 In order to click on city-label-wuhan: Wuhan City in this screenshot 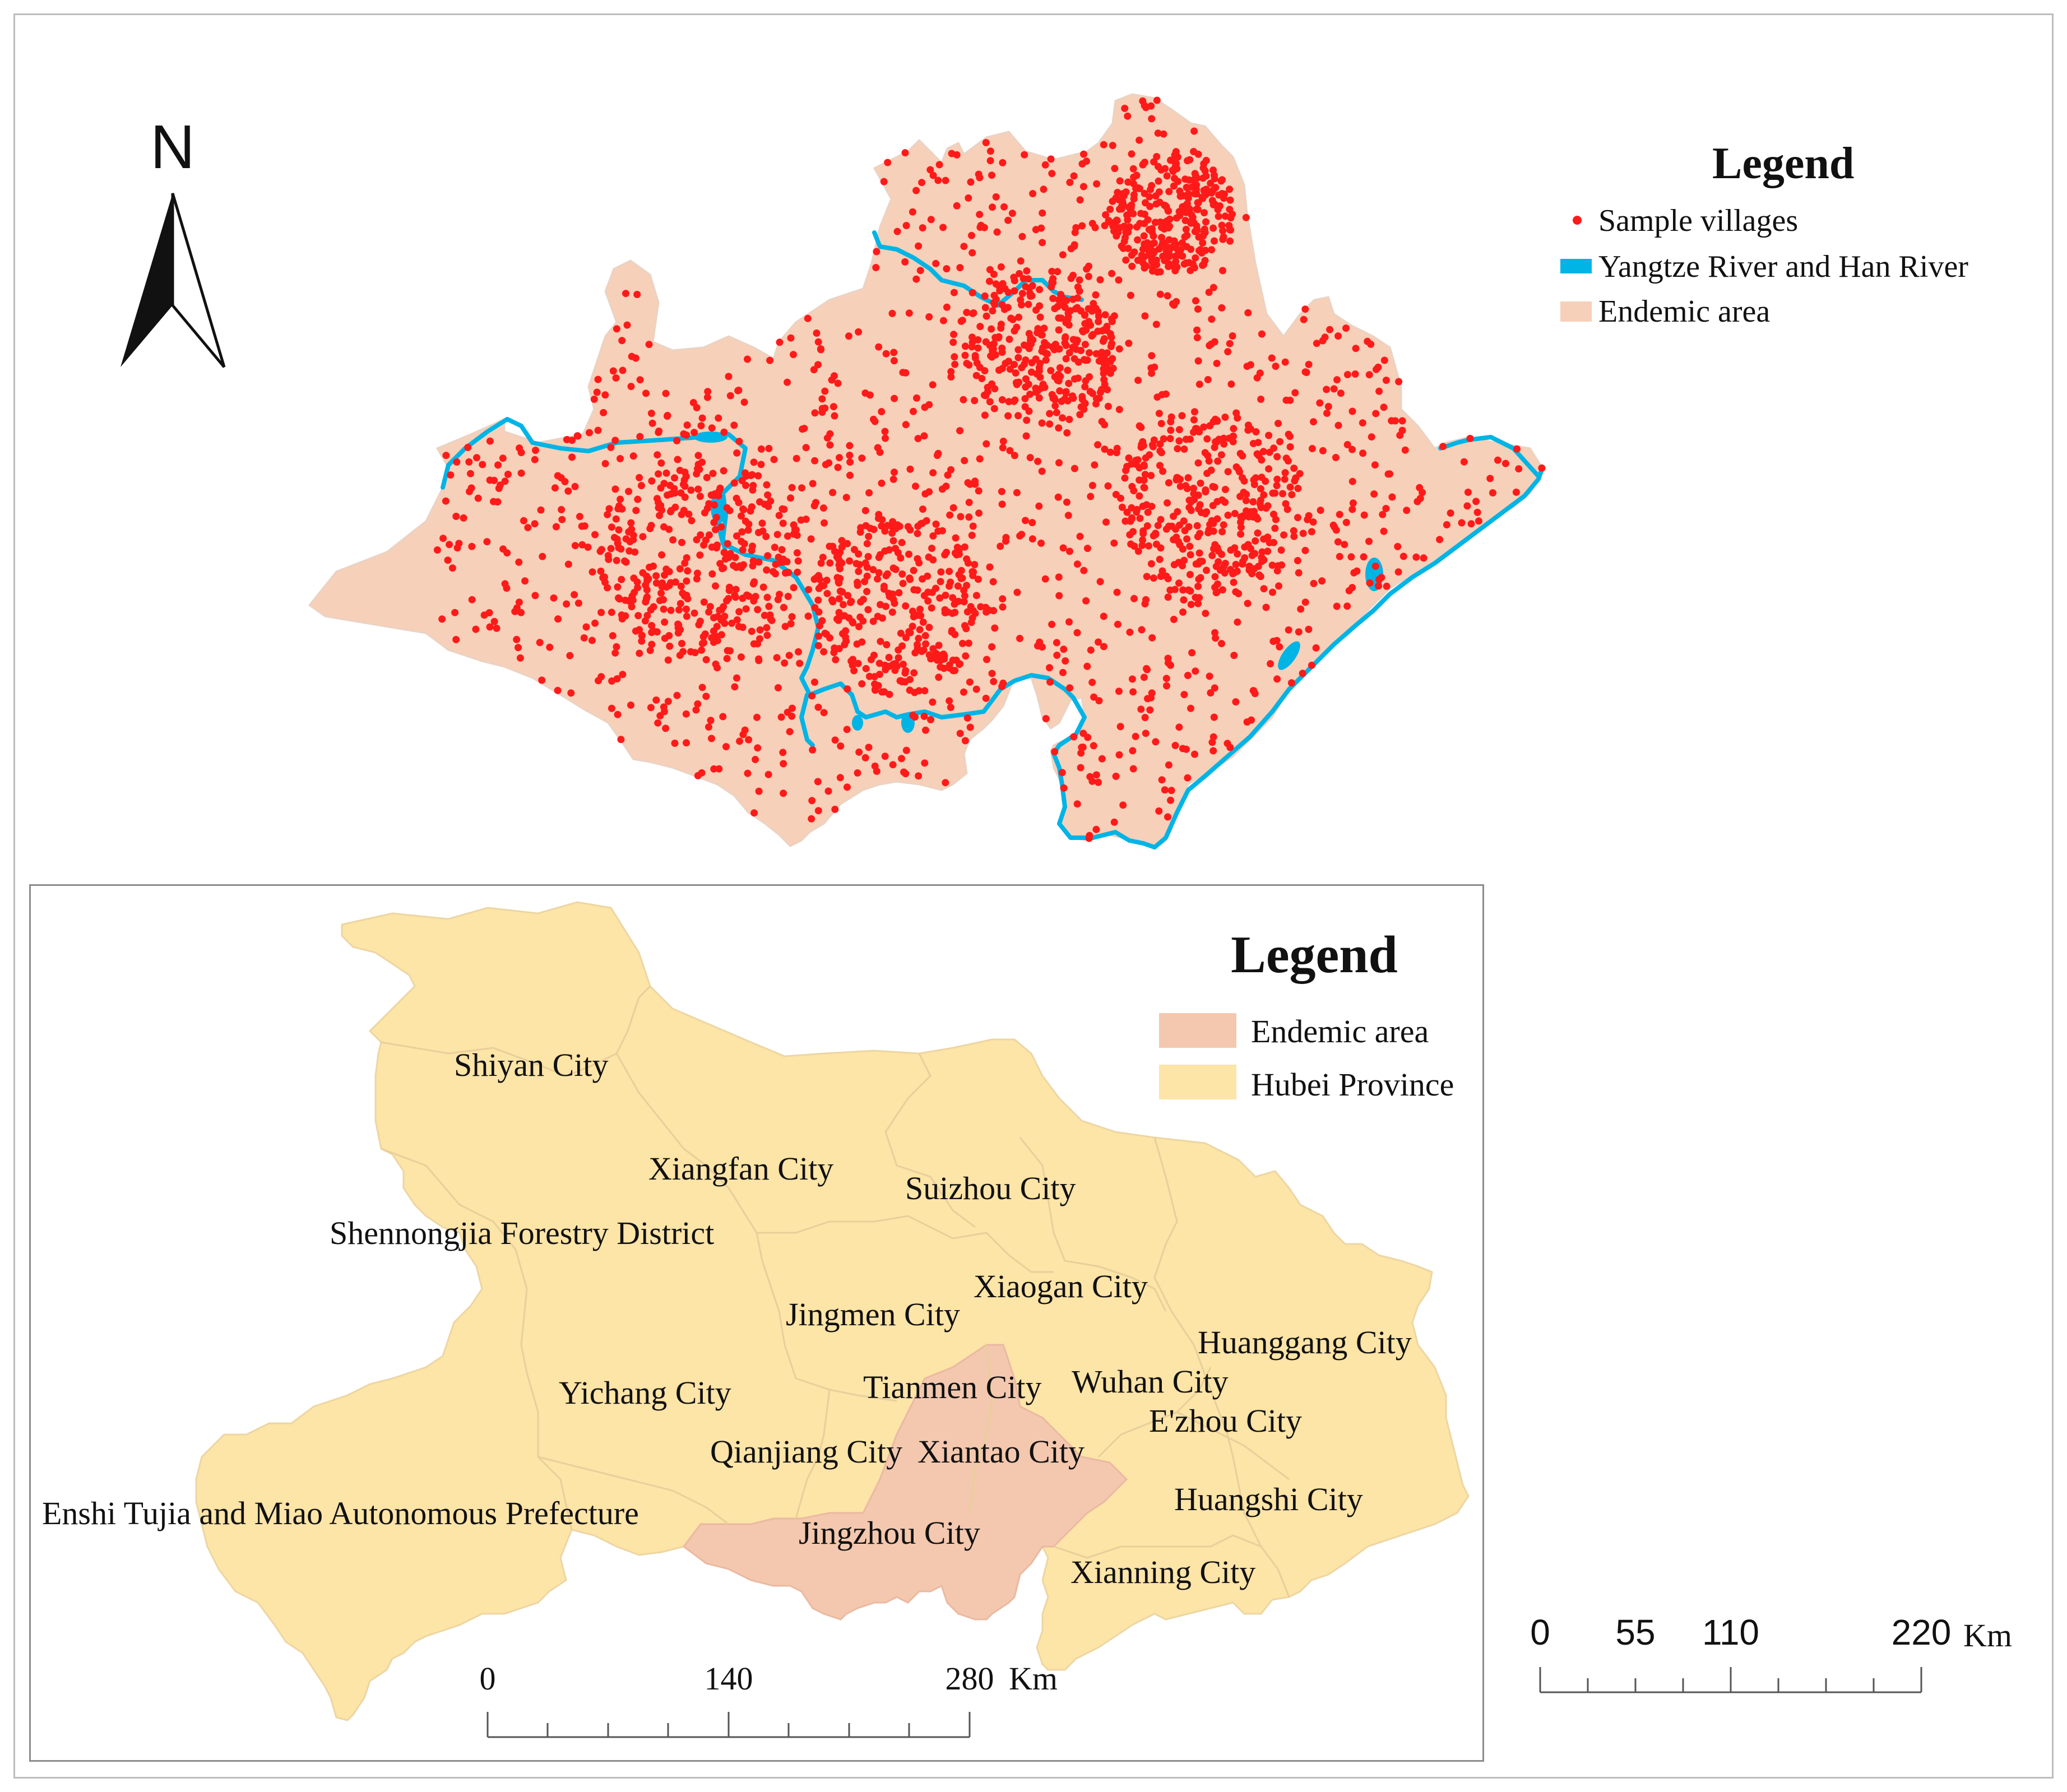, I will do `click(1150, 1381)`.